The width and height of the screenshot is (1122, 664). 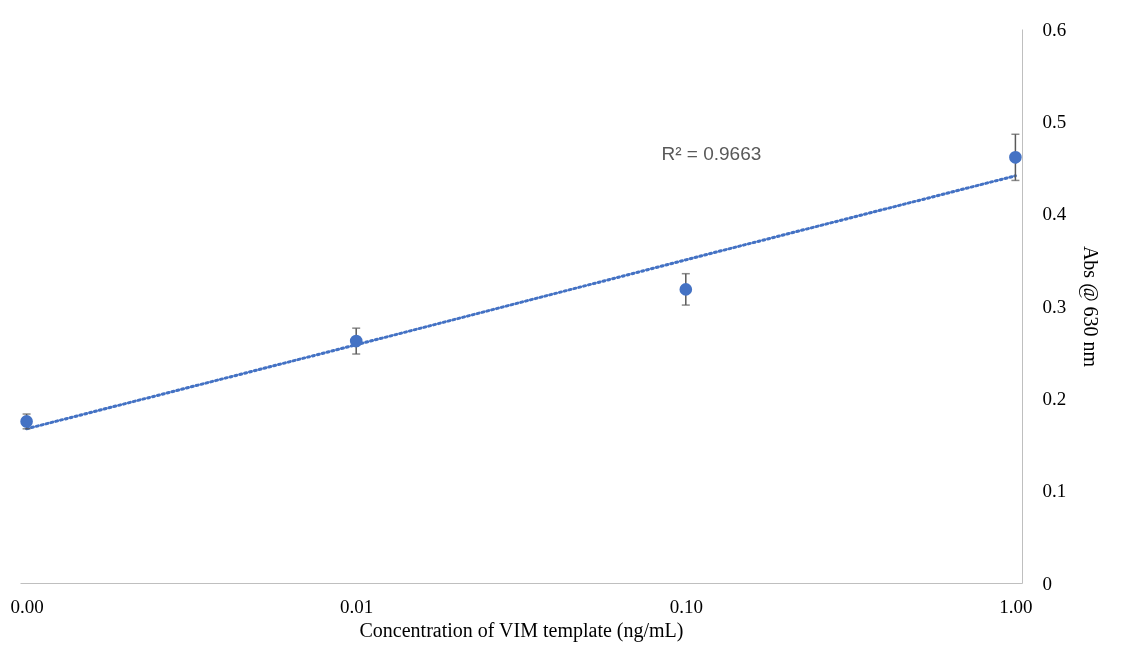 I want to click on y-tick-label: 0.2, so click(x=1054, y=398).